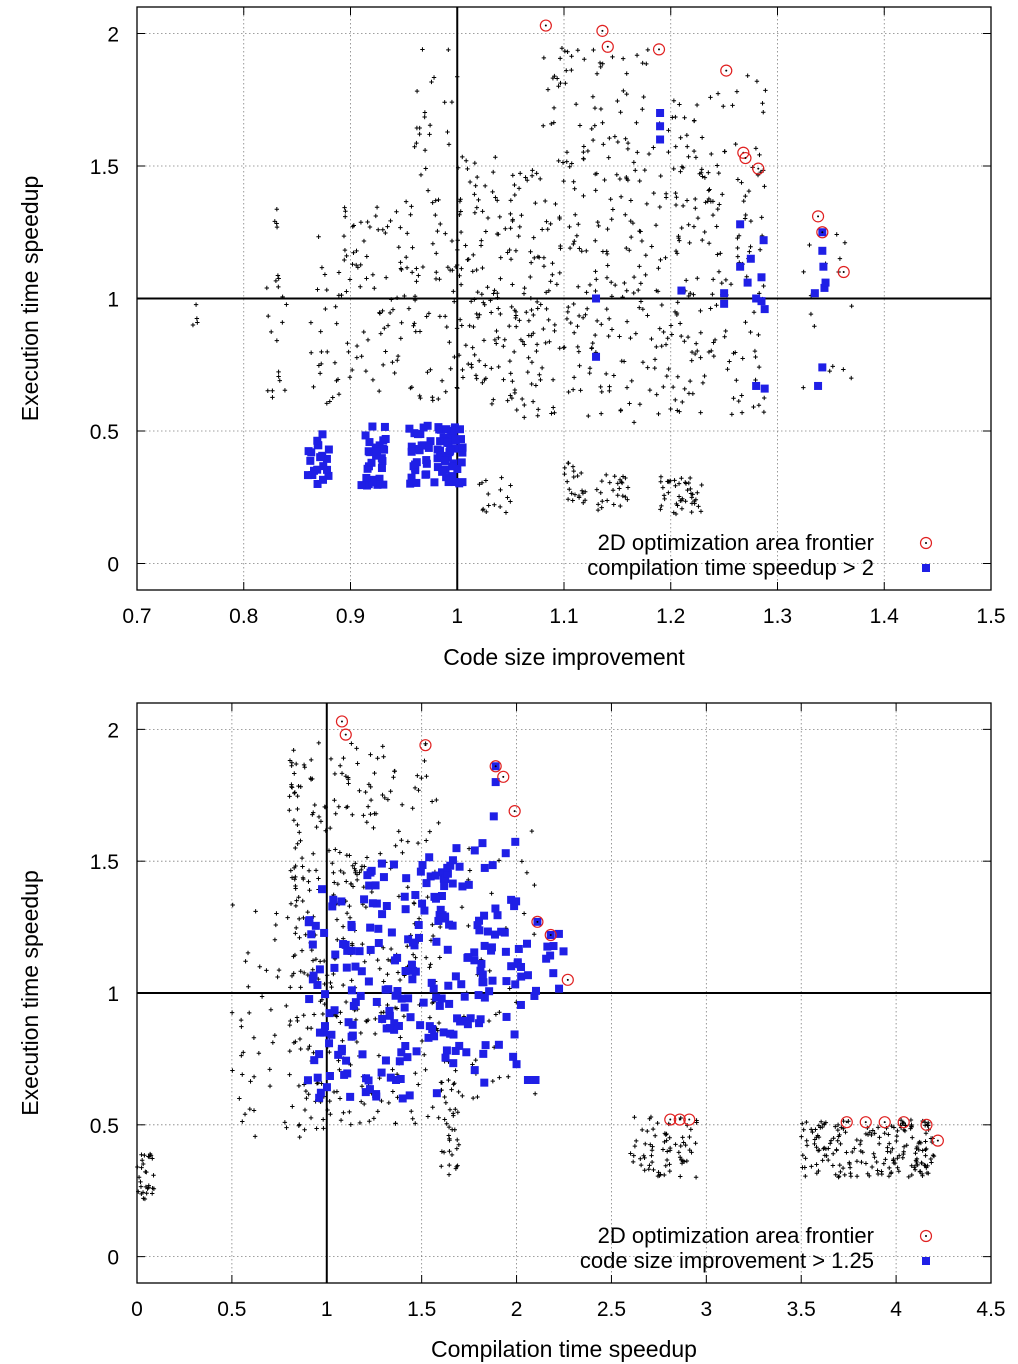  I want to click on frontier-marker, so click(865, 1122).